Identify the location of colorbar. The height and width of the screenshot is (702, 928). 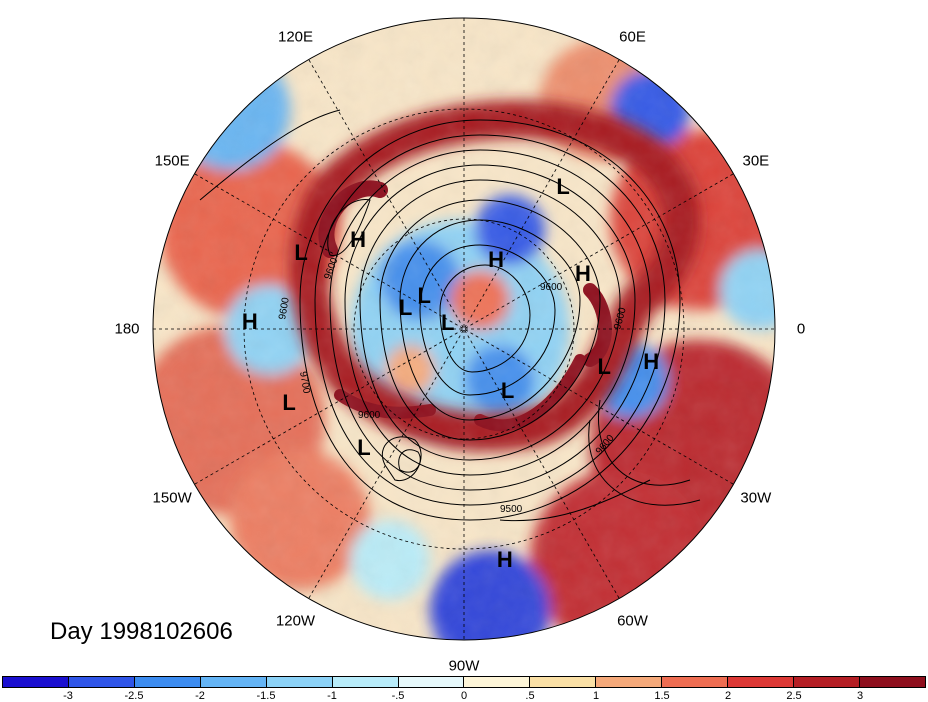
(464, 682).